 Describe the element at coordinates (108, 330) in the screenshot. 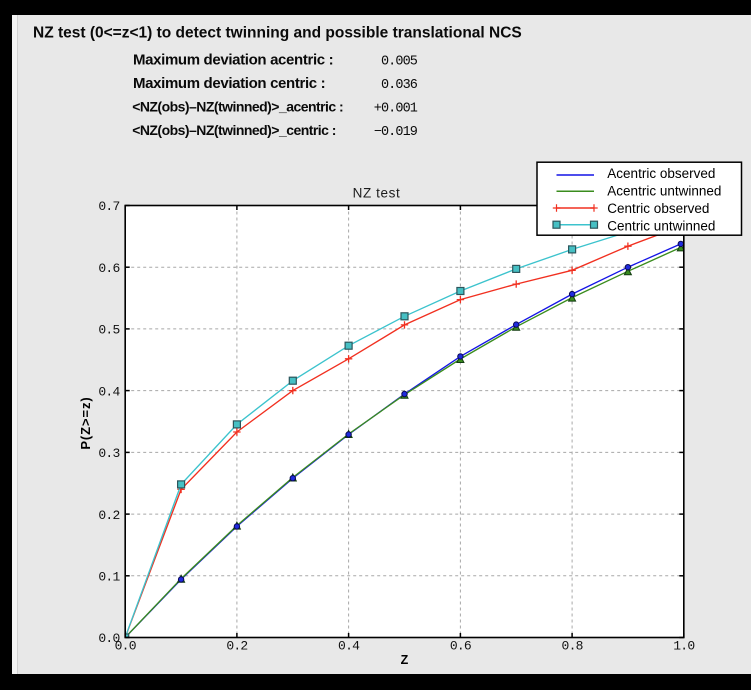

I see `svg-text: 0.5` at that location.